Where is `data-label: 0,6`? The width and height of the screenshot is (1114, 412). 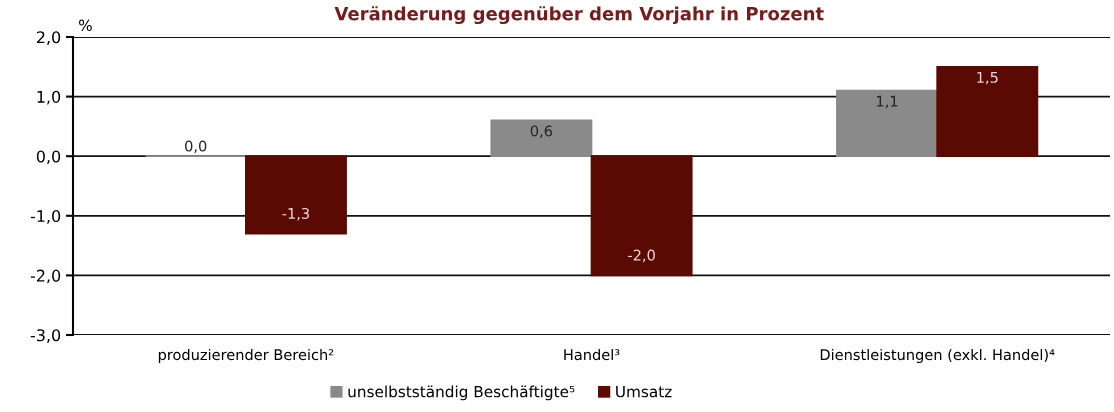 data-label: 0,6 is located at coordinates (541, 131).